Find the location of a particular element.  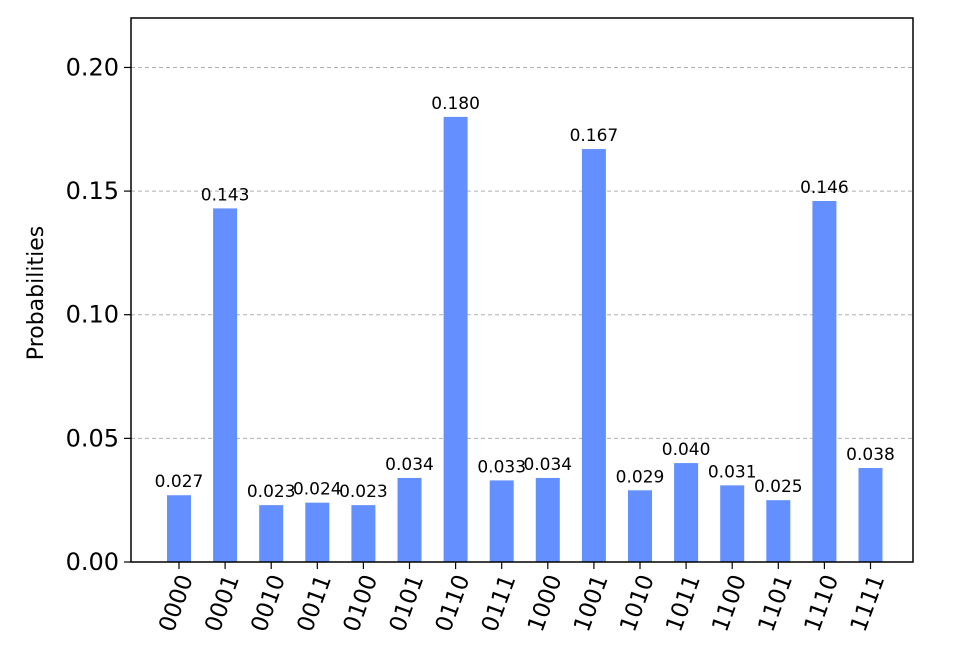

x-tick-label: 0101 is located at coordinates (407, 603).